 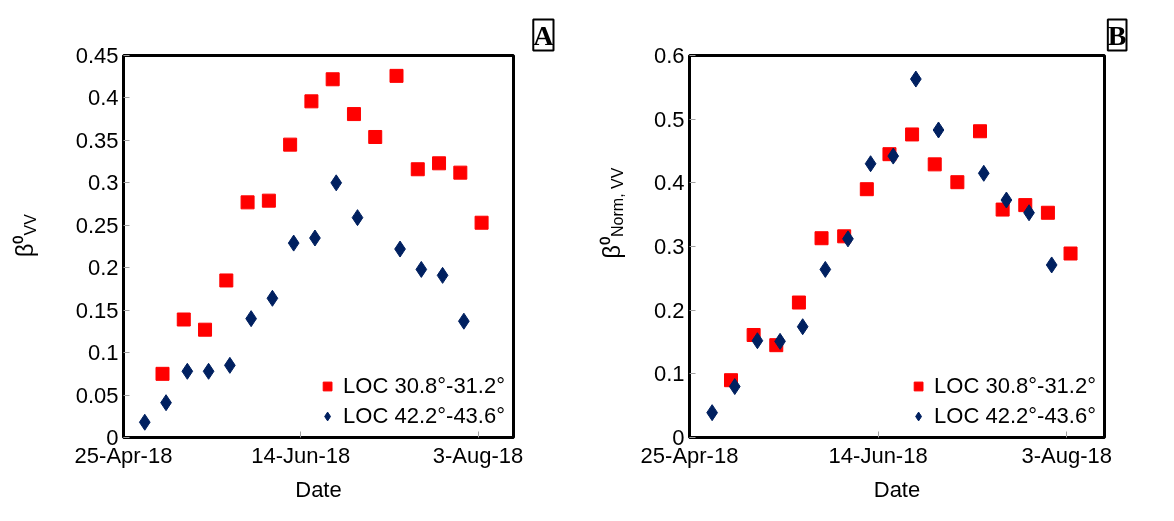 What do you see at coordinates (669, 55) in the screenshot?
I see `y-tick-label: 0.6` at bounding box center [669, 55].